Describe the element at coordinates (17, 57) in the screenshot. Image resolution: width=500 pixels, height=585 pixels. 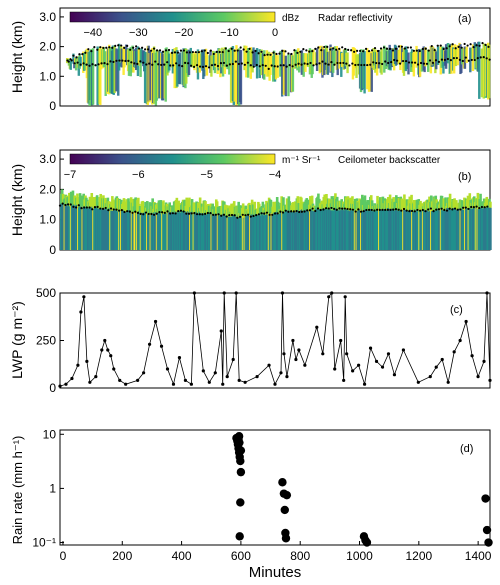
I see `panel-a-ylabel: Height (km)` at that location.